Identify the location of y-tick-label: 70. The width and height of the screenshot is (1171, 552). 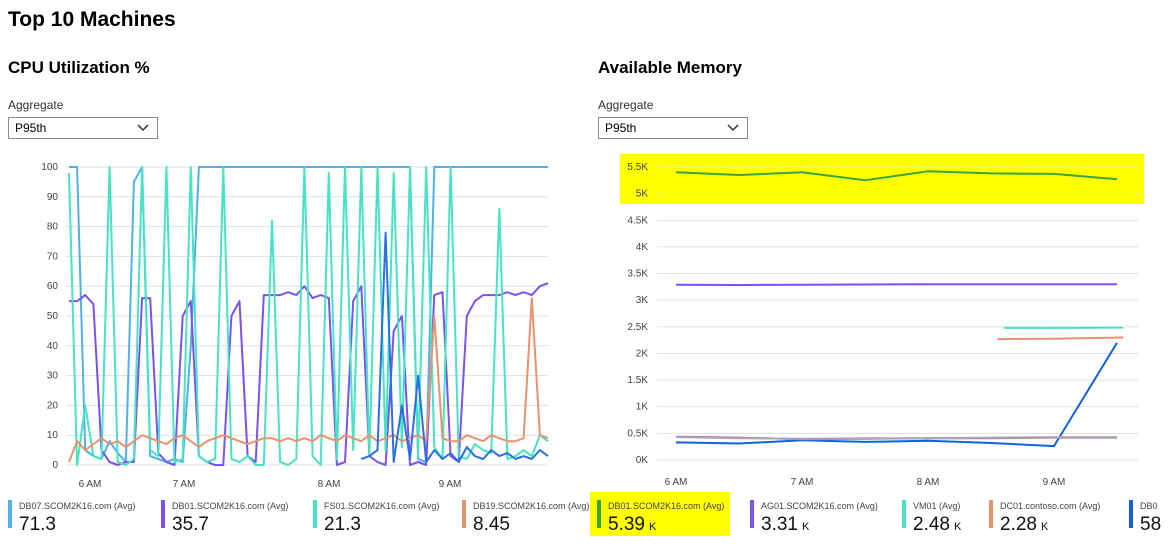
(53, 256).